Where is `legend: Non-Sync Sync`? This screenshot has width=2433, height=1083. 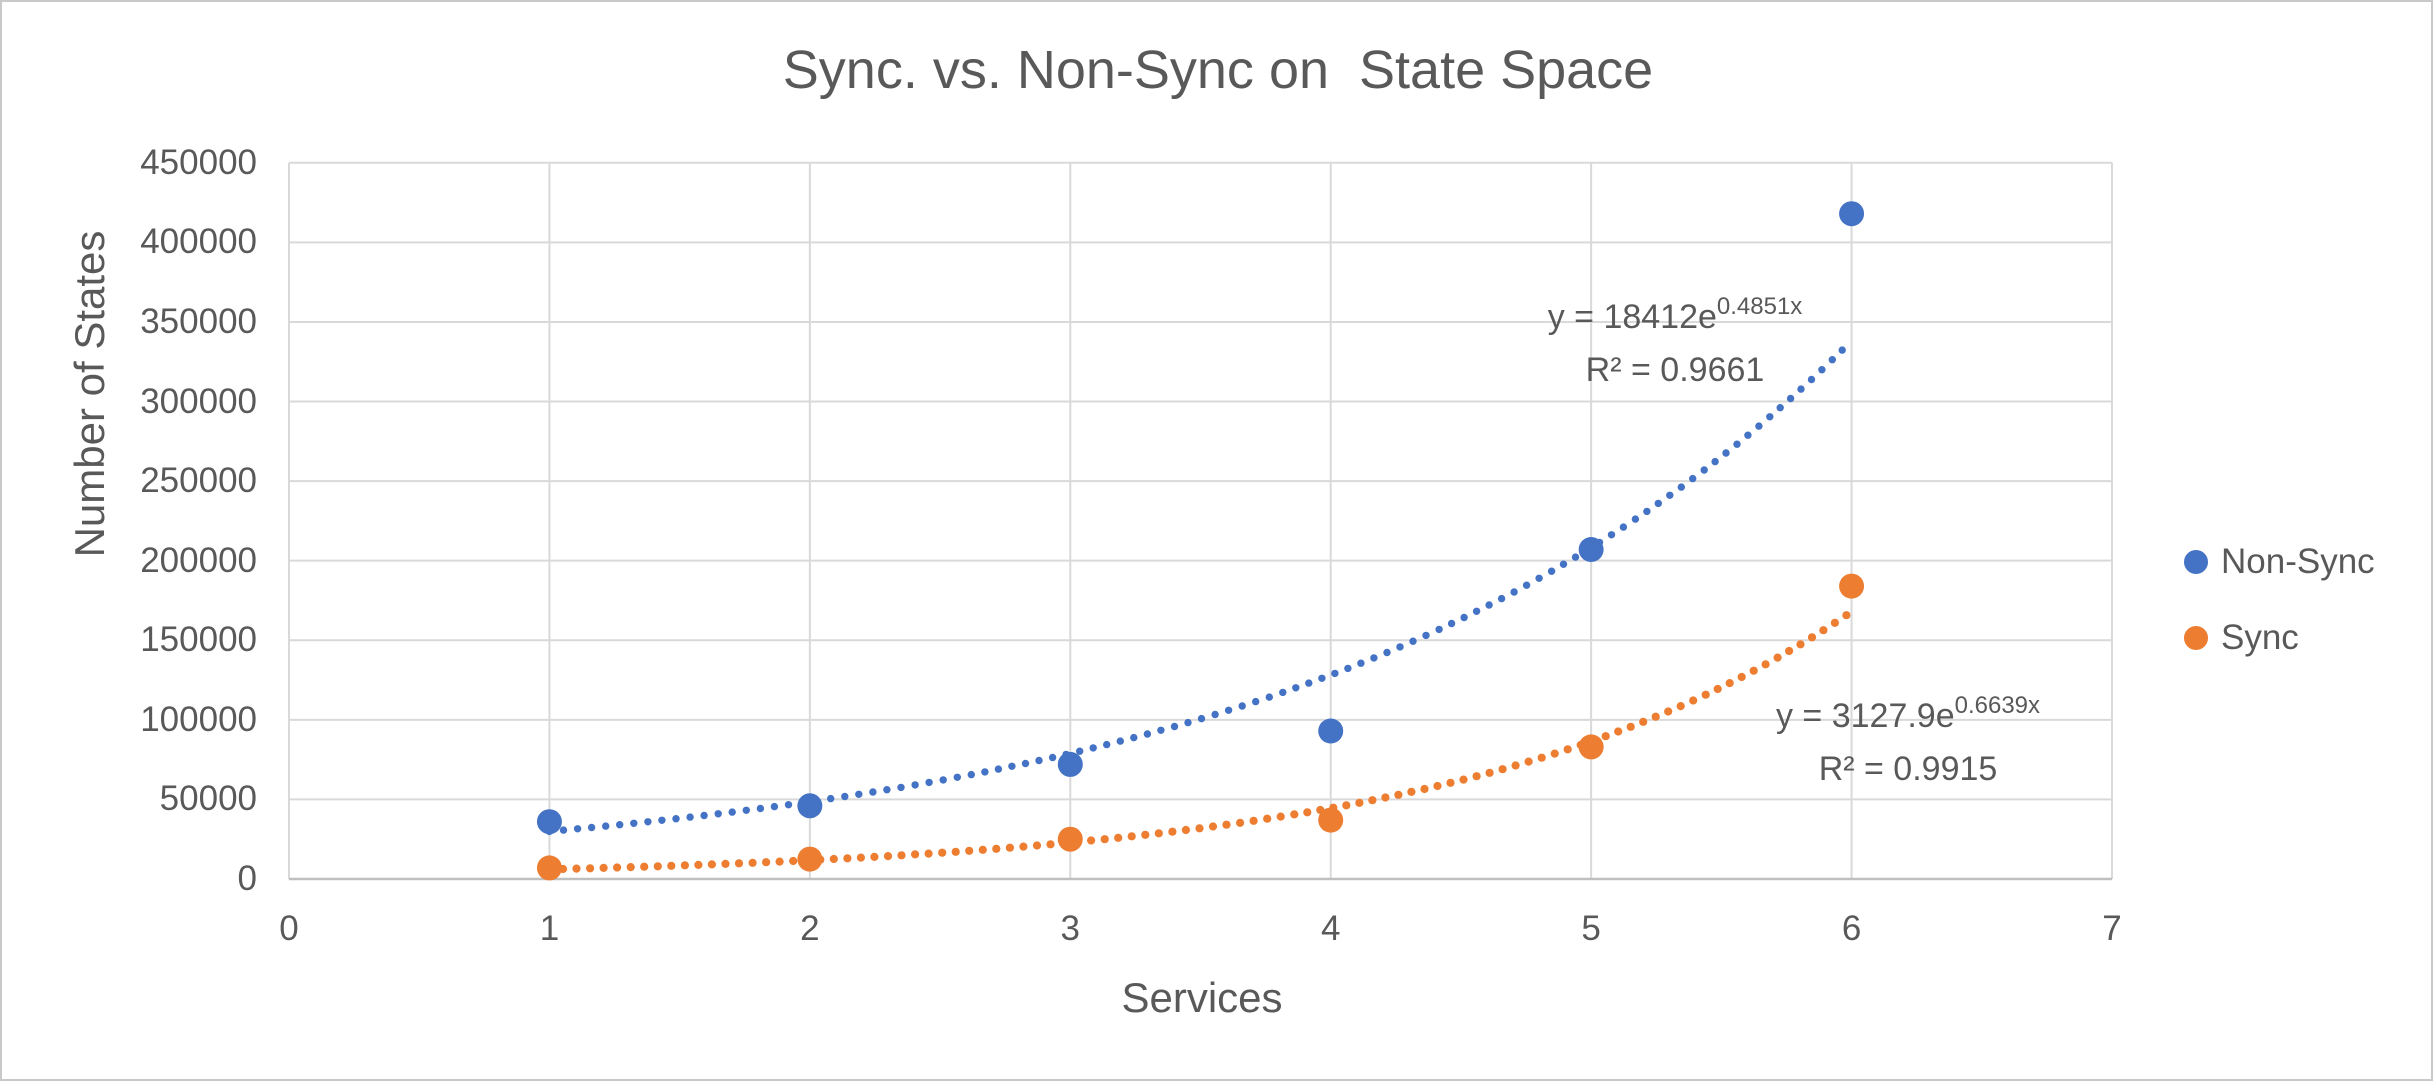 legend: Non-Sync Sync is located at coordinates (2279, 600).